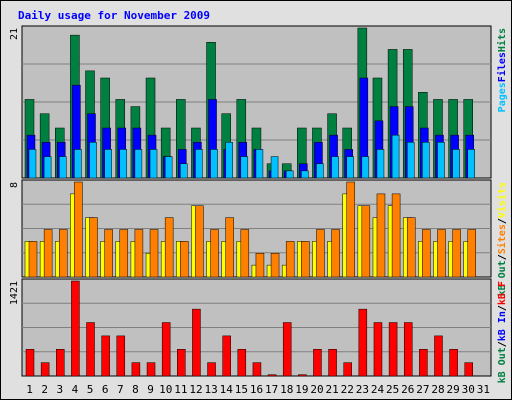 This screenshot has height=400, width=512. Describe the element at coordinates (502, 365) in the screenshot. I see `legend-item: kB Out` at that location.